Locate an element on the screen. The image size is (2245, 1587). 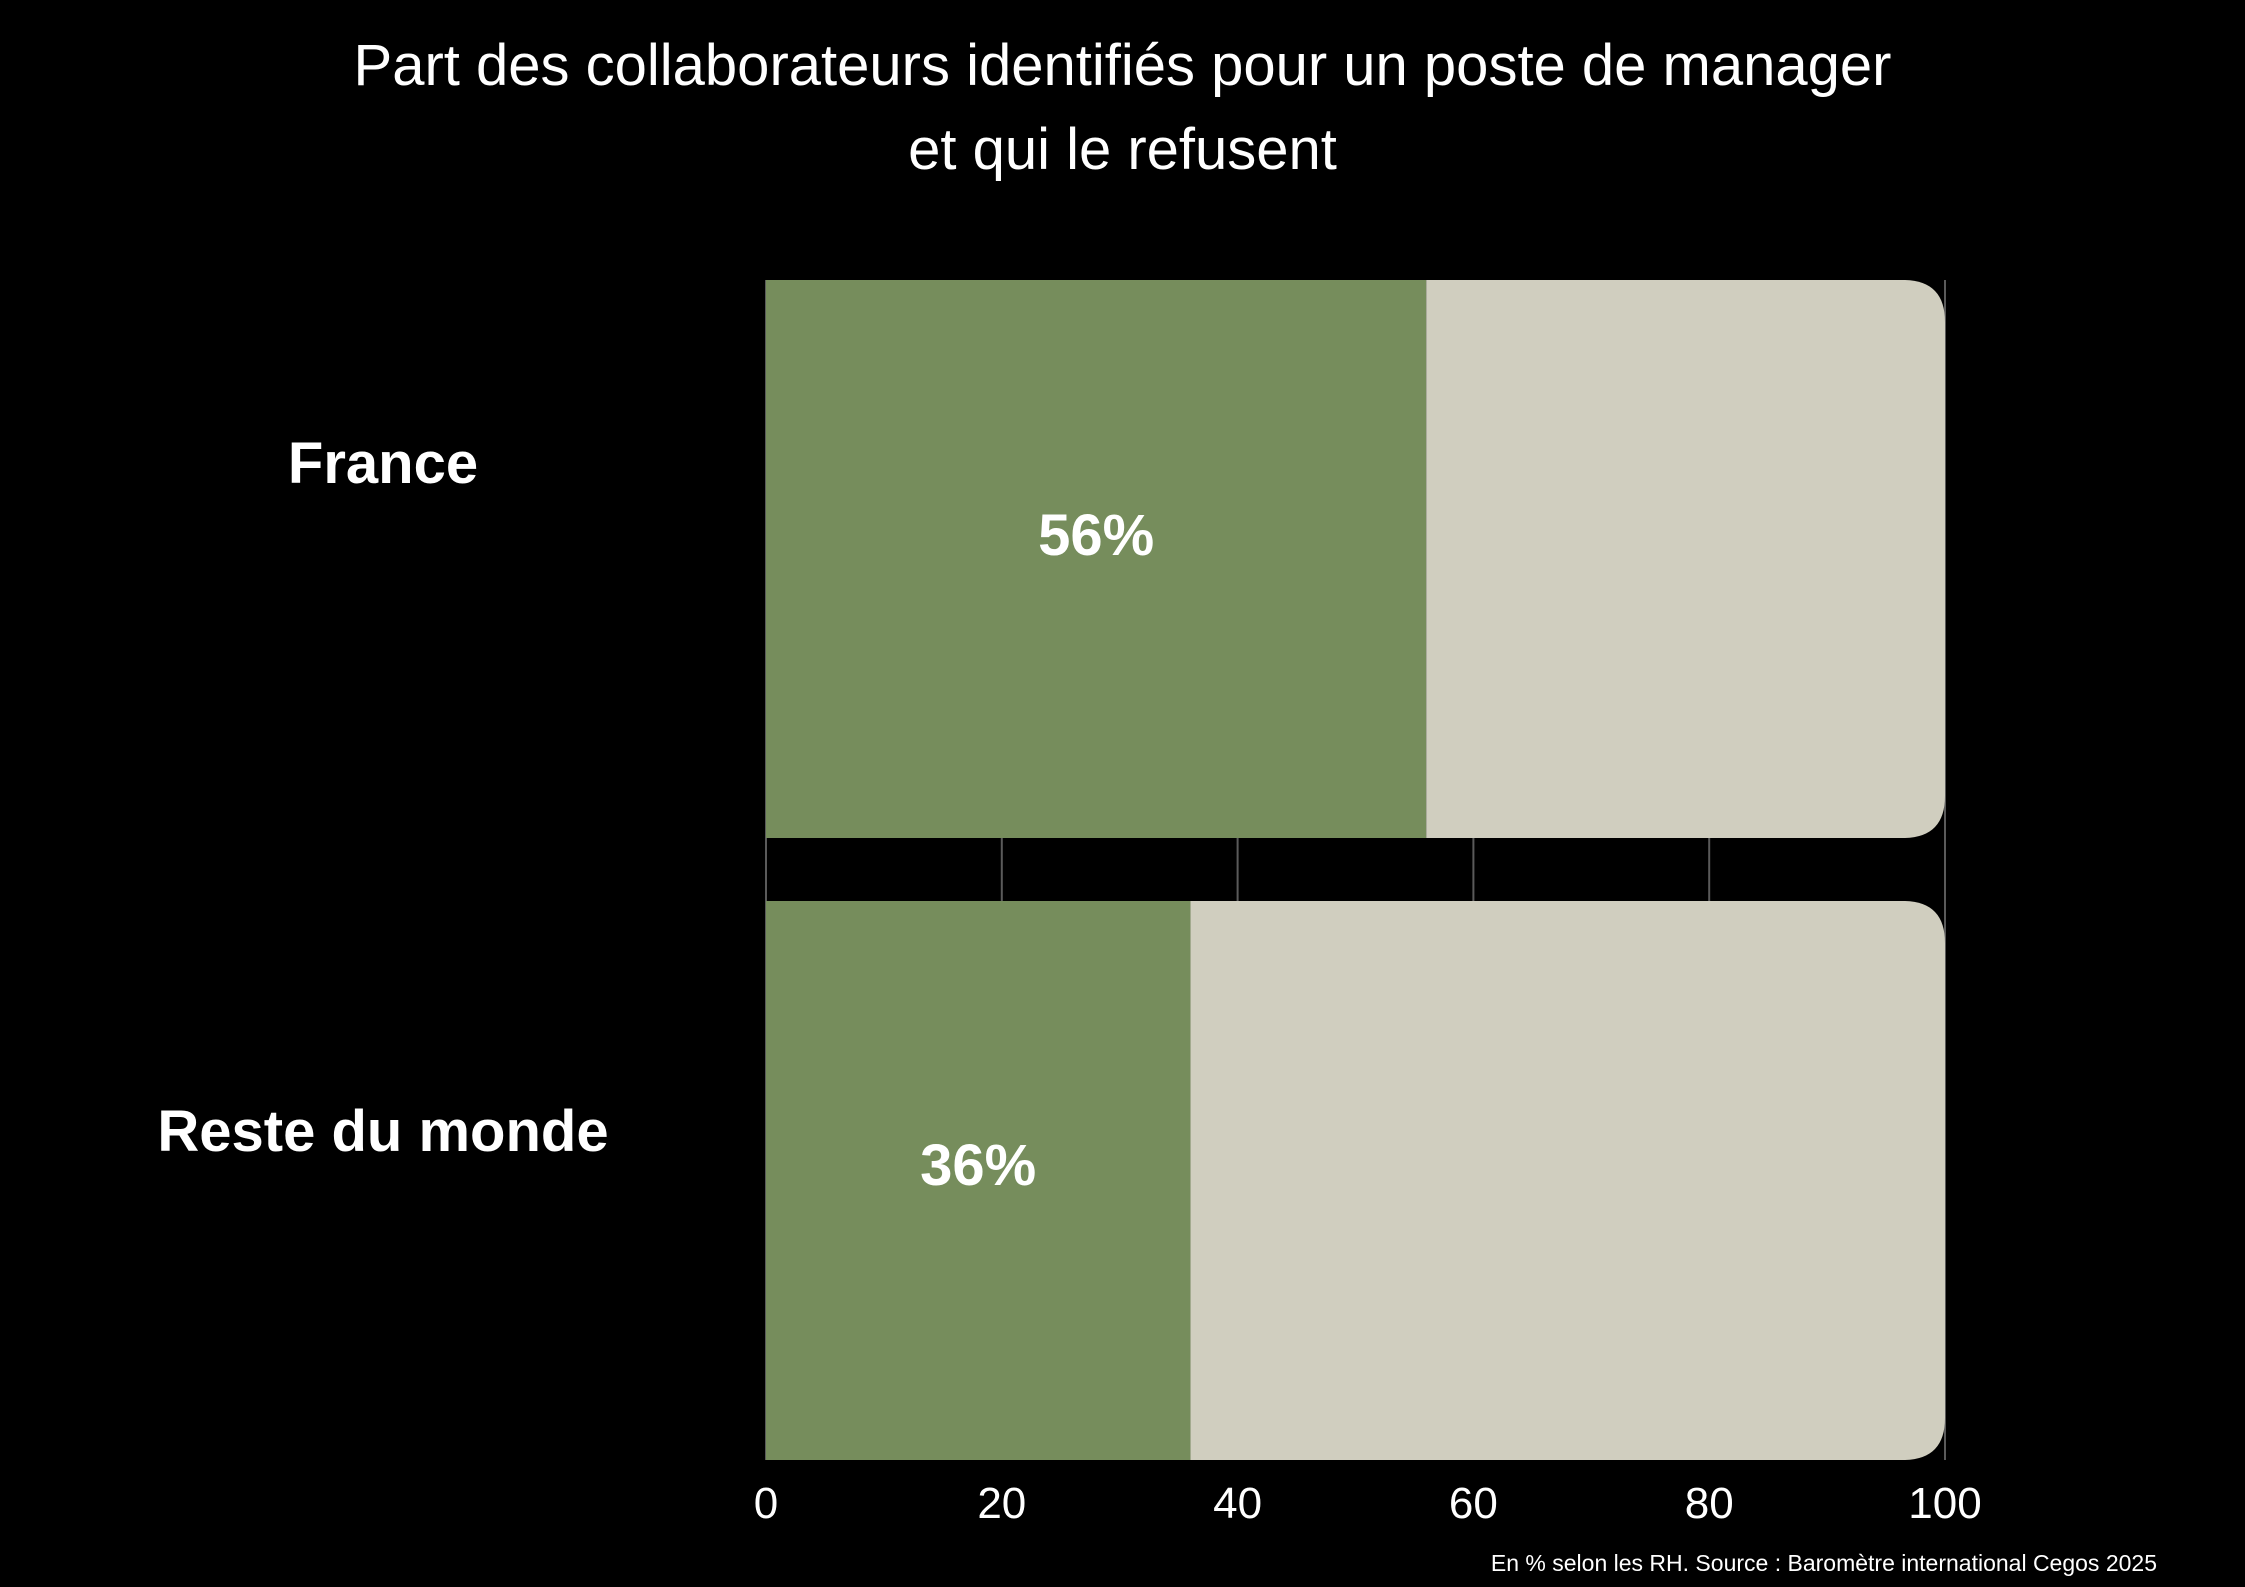
x-tick-label: 20 is located at coordinates (1001, 1503).